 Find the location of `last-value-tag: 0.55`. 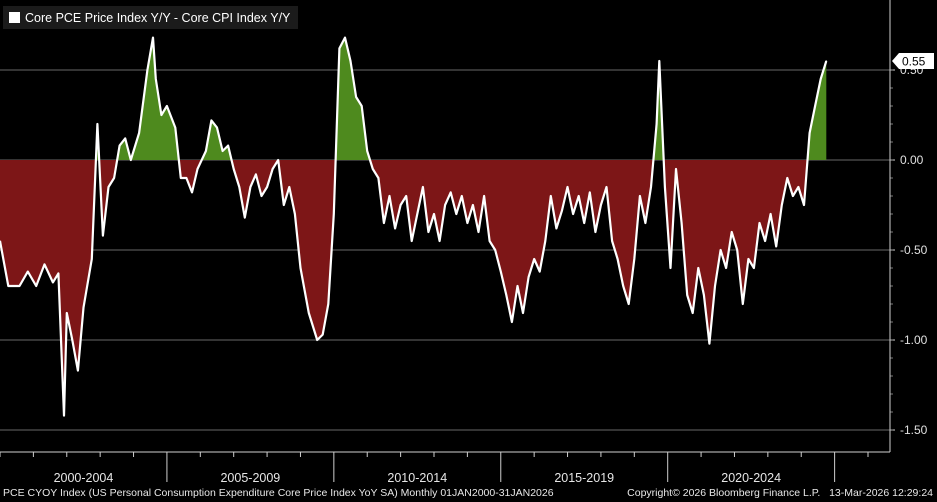

last-value-tag: 0.55 is located at coordinates (913, 61).